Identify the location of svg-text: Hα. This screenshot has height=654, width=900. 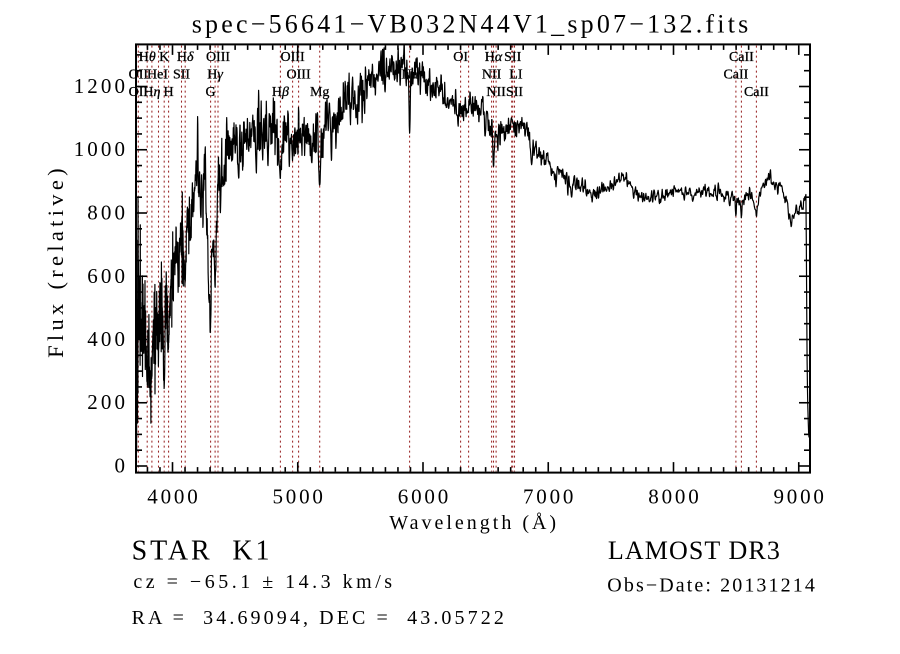
(494, 57).